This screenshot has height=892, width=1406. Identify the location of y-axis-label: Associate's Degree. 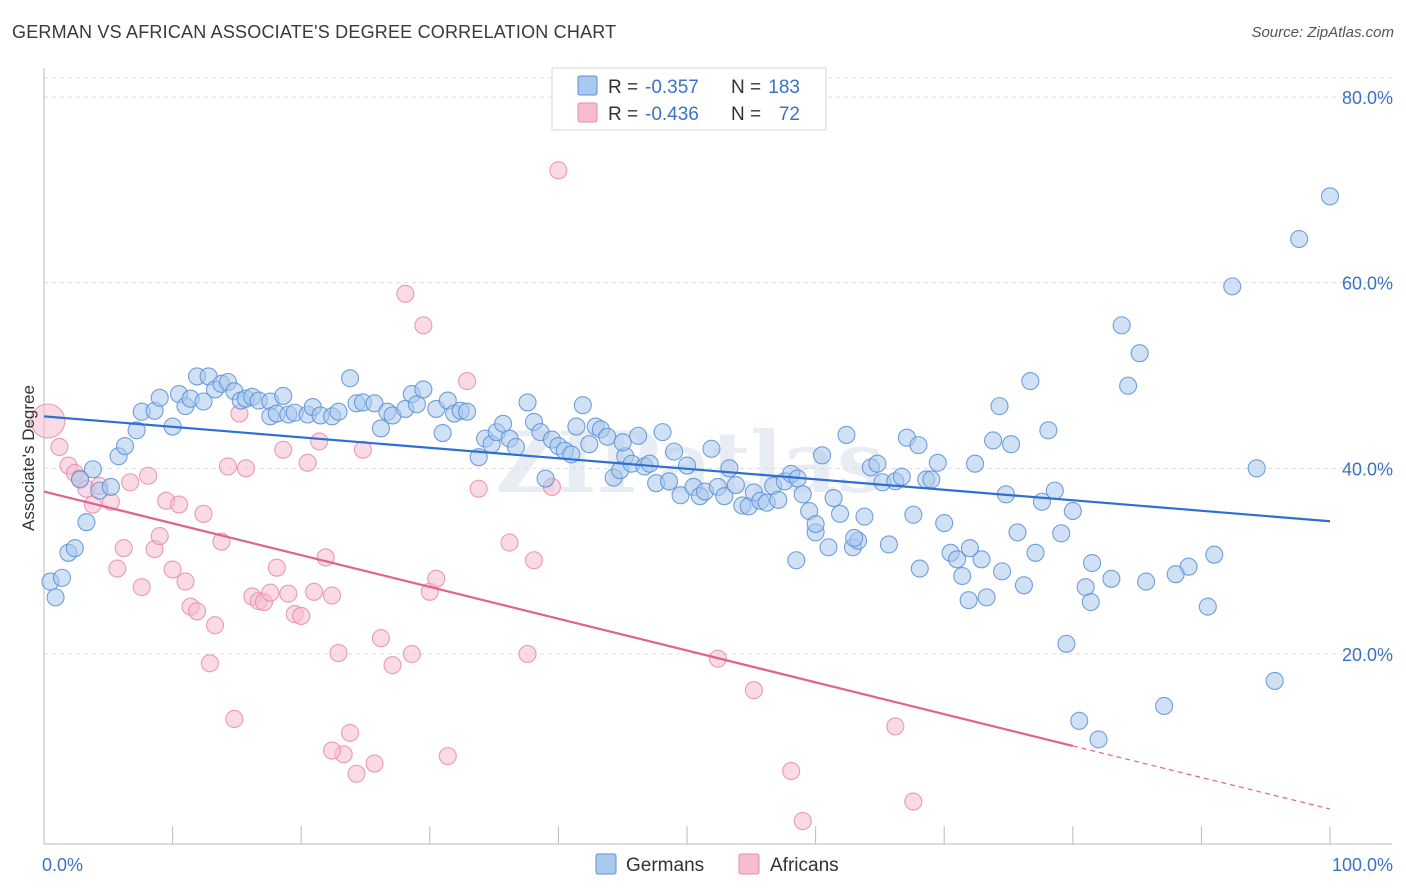
(28, 458).